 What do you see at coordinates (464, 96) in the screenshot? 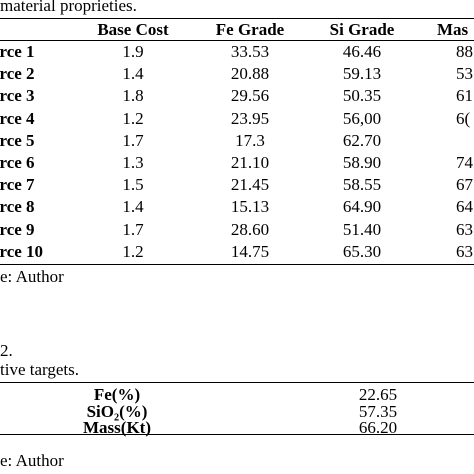
I see `cell: 61` at bounding box center [464, 96].